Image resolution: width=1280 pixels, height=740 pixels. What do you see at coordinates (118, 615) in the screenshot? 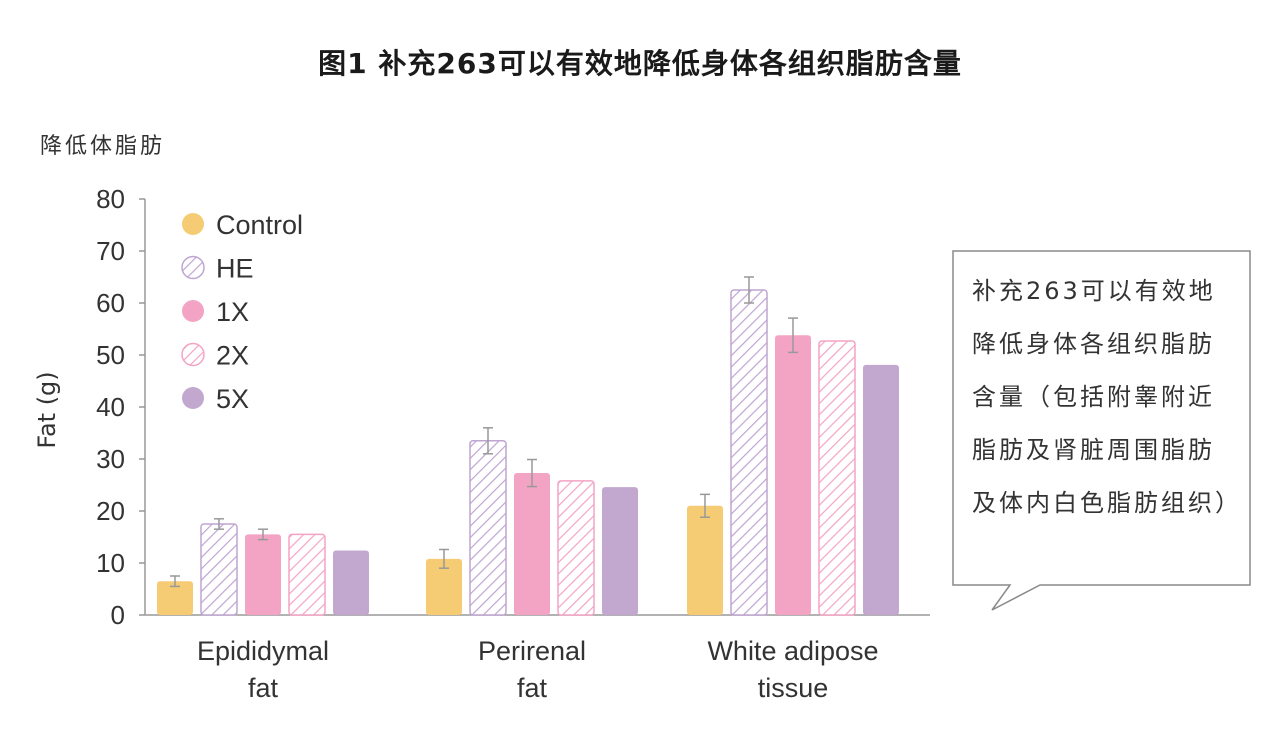
I see `y-tick-label: 0` at bounding box center [118, 615].